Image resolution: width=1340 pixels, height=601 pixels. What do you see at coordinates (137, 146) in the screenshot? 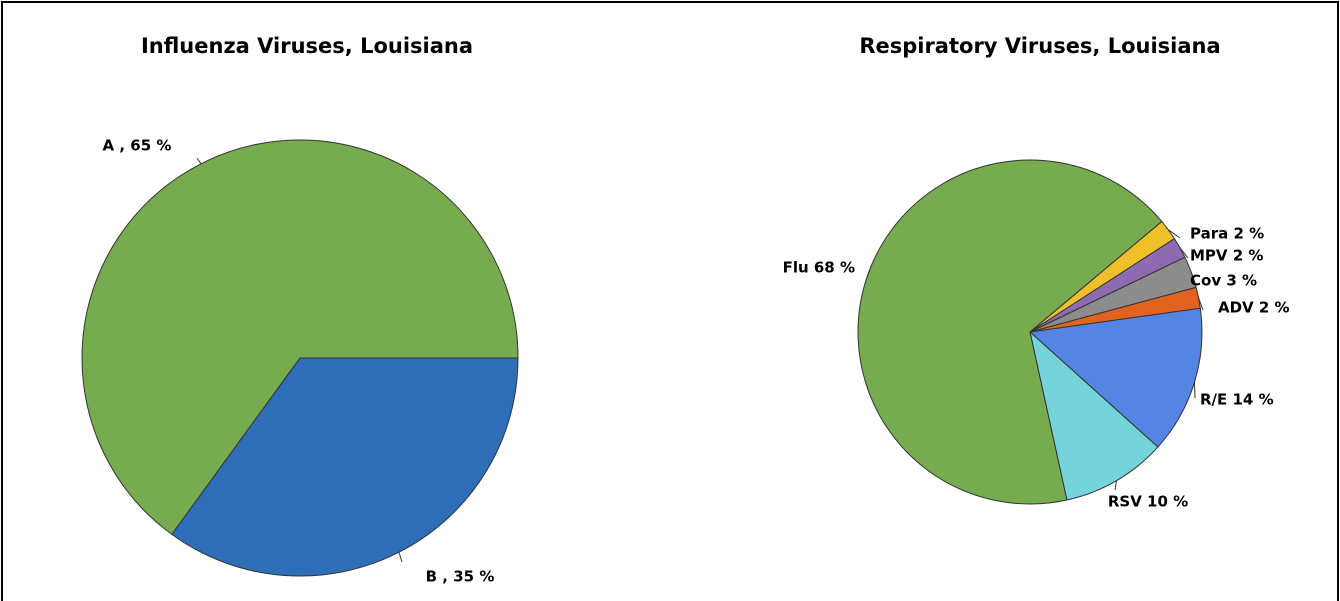
I see `data-label: A , 65 %` at bounding box center [137, 146].